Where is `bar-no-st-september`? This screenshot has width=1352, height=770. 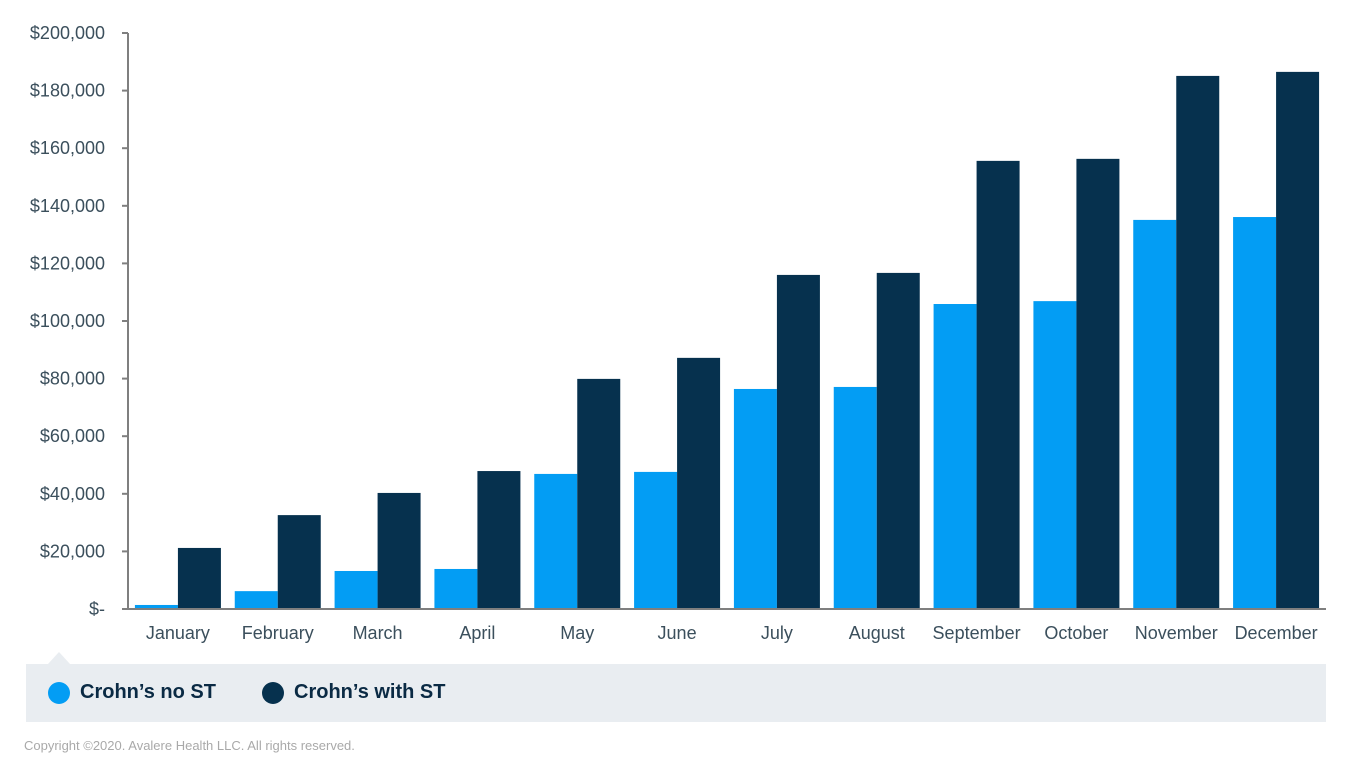 bar-no-st-september is located at coordinates (955, 456).